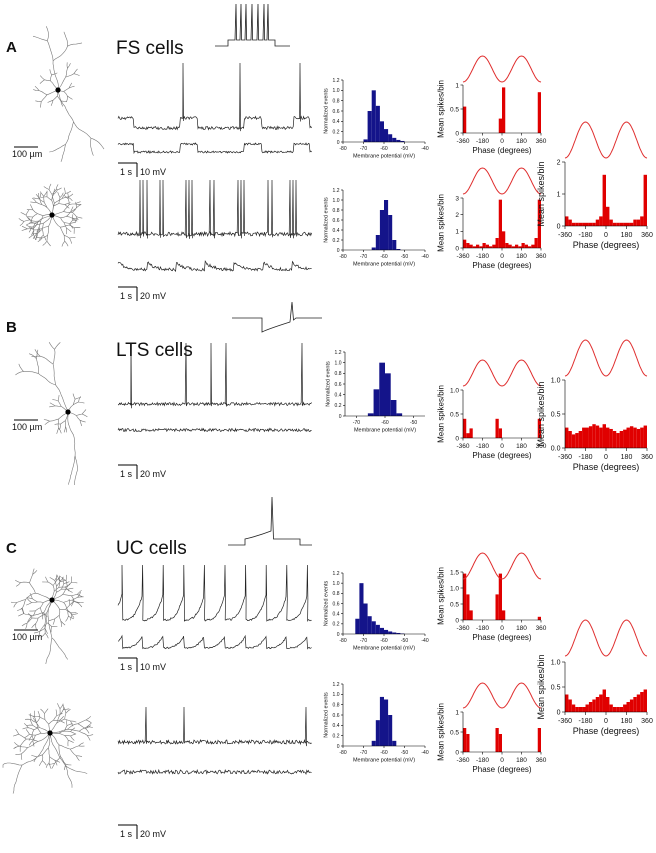 This screenshot has width=656, height=853. What do you see at coordinates (457, 232) in the screenshot?
I see `y-tick-label: 1` at bounding box center [457, 232].